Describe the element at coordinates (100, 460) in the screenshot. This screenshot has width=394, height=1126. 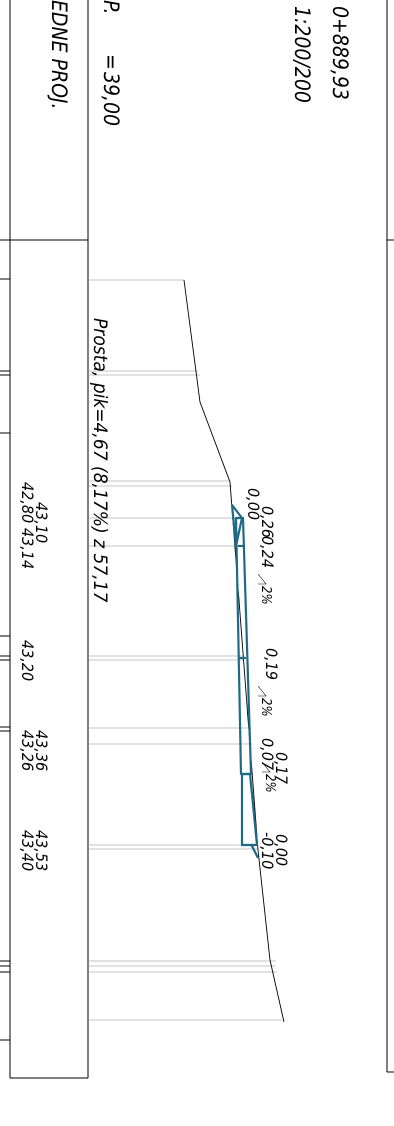
I see `slope-note: Prosta, pik=4,67 (8,17%) z 57,17` at that location.